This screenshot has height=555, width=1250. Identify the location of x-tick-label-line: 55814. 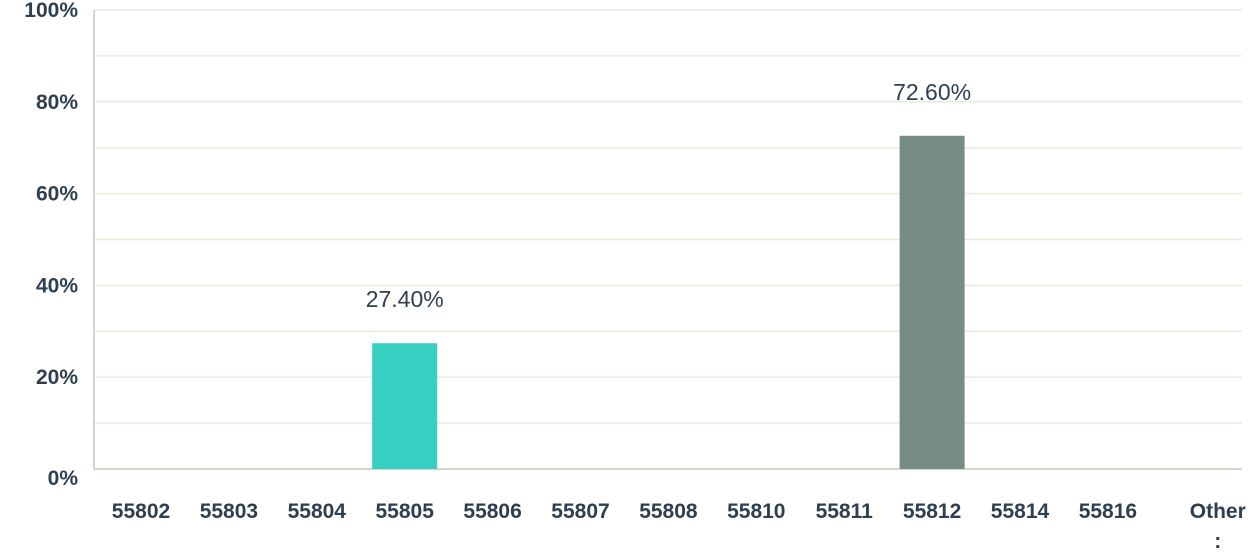
(1020, 511).